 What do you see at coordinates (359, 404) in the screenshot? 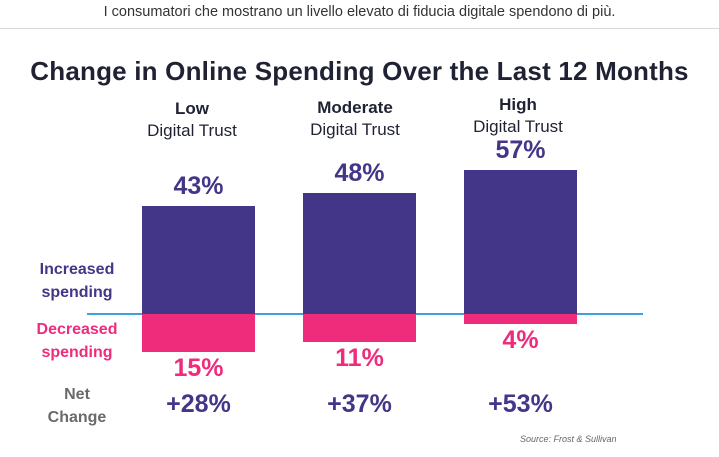
I see `net-change-value: +37%` at bounding box center [359, 404].